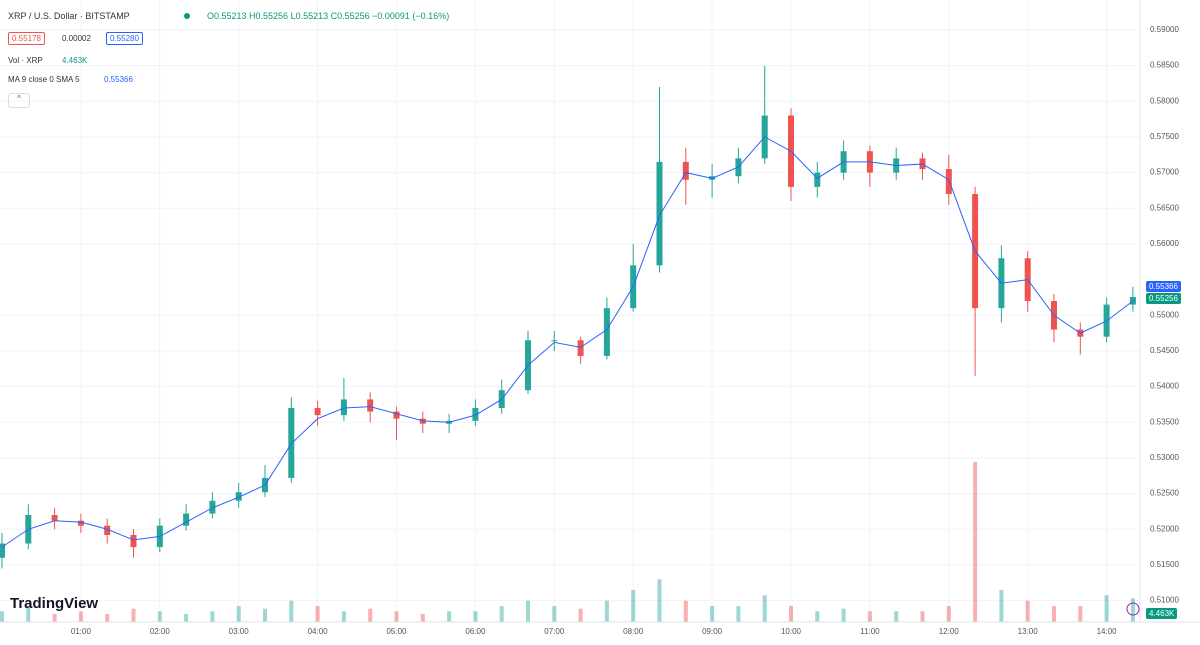 This screenshot has width=1200, height=645. I want to click on event-icon, so click(1133, 609).